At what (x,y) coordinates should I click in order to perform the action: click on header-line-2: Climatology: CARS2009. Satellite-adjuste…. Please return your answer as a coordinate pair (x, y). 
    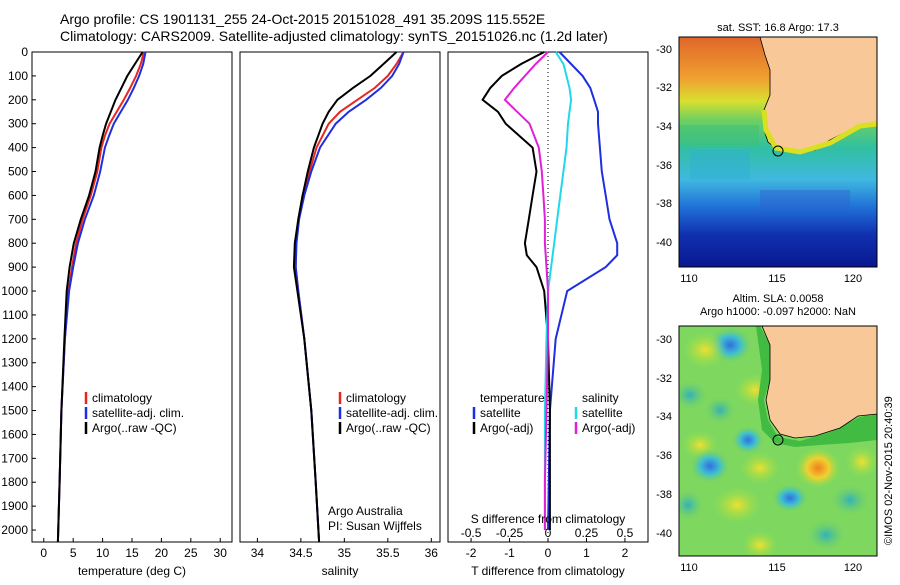
    Looking at the image, I should click on (334, 36).